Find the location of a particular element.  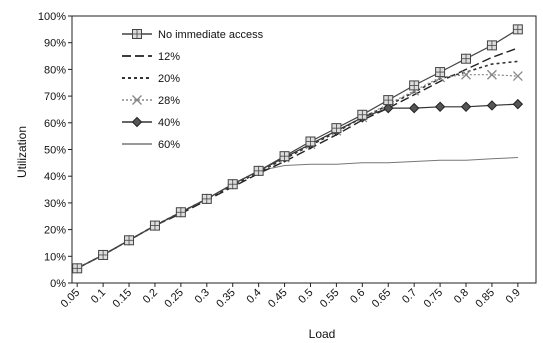

y-tick-label: 80% is located at coordinates (55, 70).